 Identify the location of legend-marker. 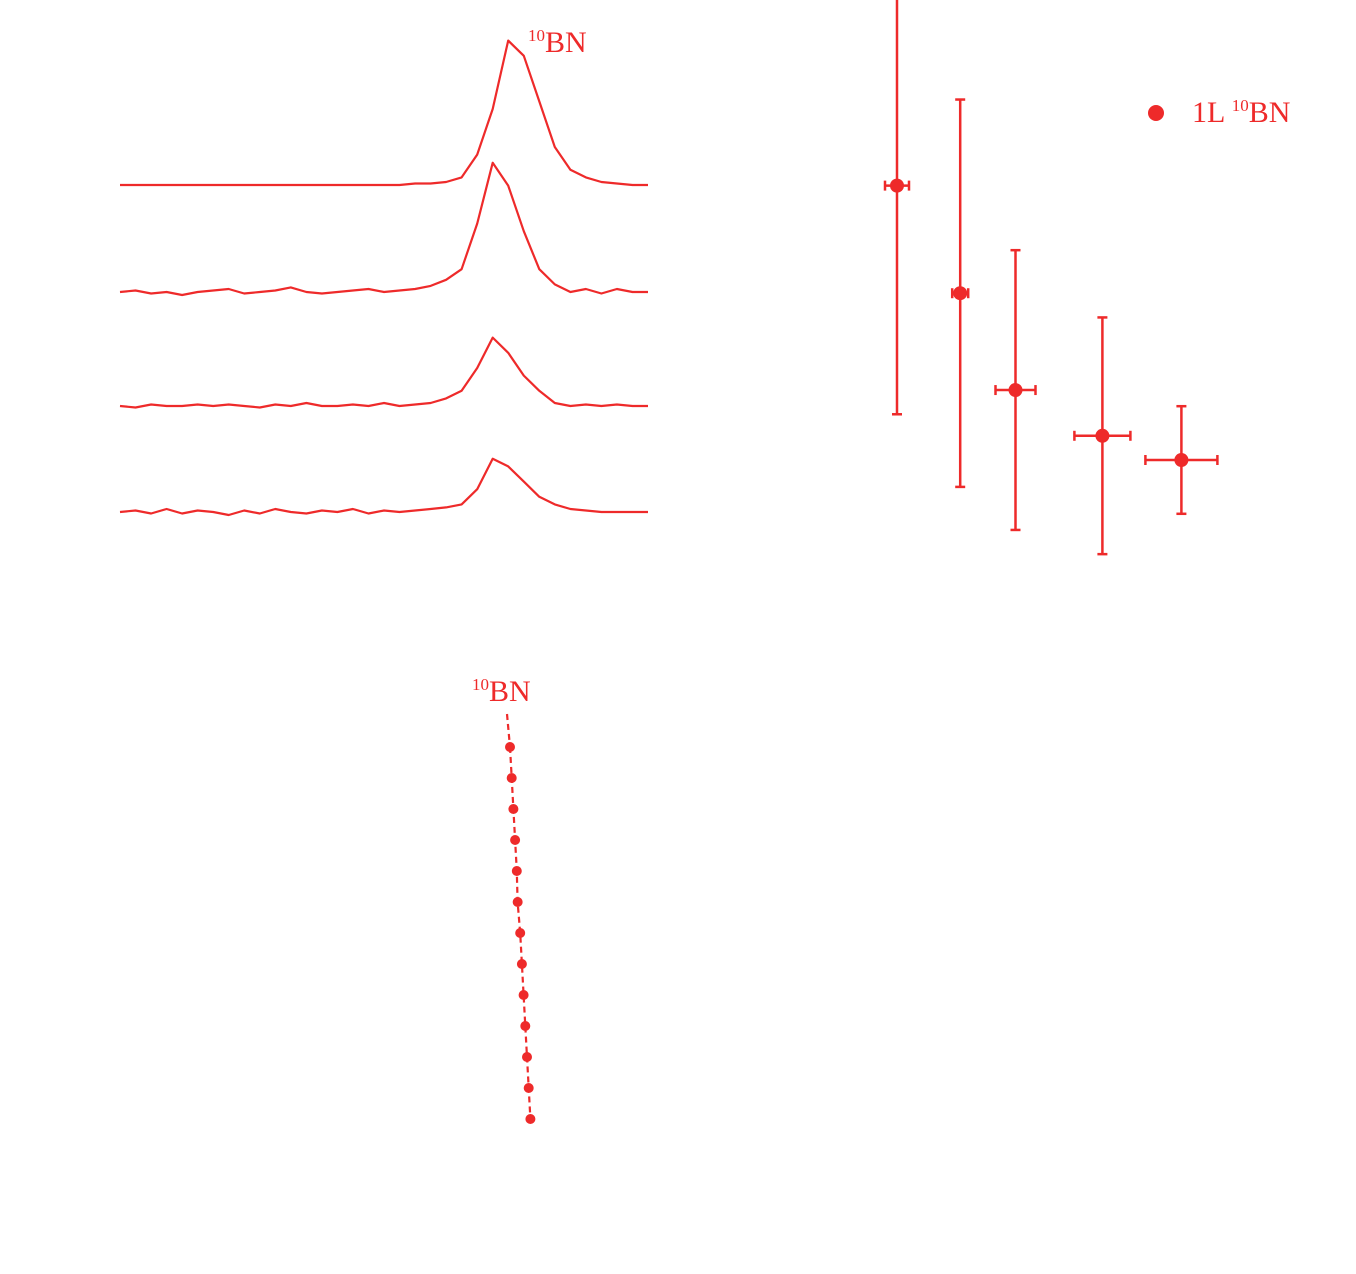
(1156, 113).